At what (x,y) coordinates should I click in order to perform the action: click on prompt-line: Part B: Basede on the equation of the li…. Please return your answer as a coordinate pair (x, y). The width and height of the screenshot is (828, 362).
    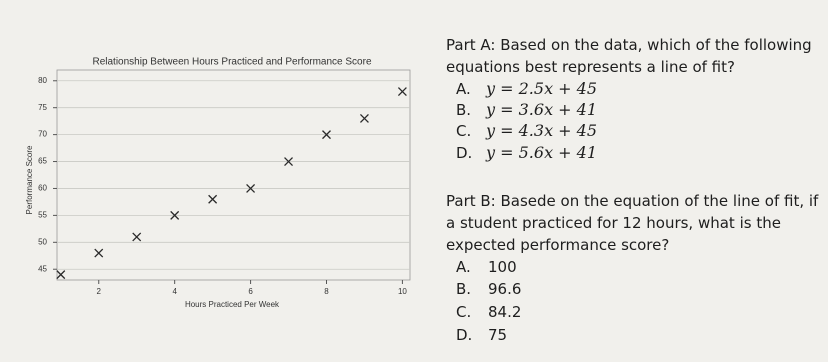
    Looking at the image, I should click on (632, 201).